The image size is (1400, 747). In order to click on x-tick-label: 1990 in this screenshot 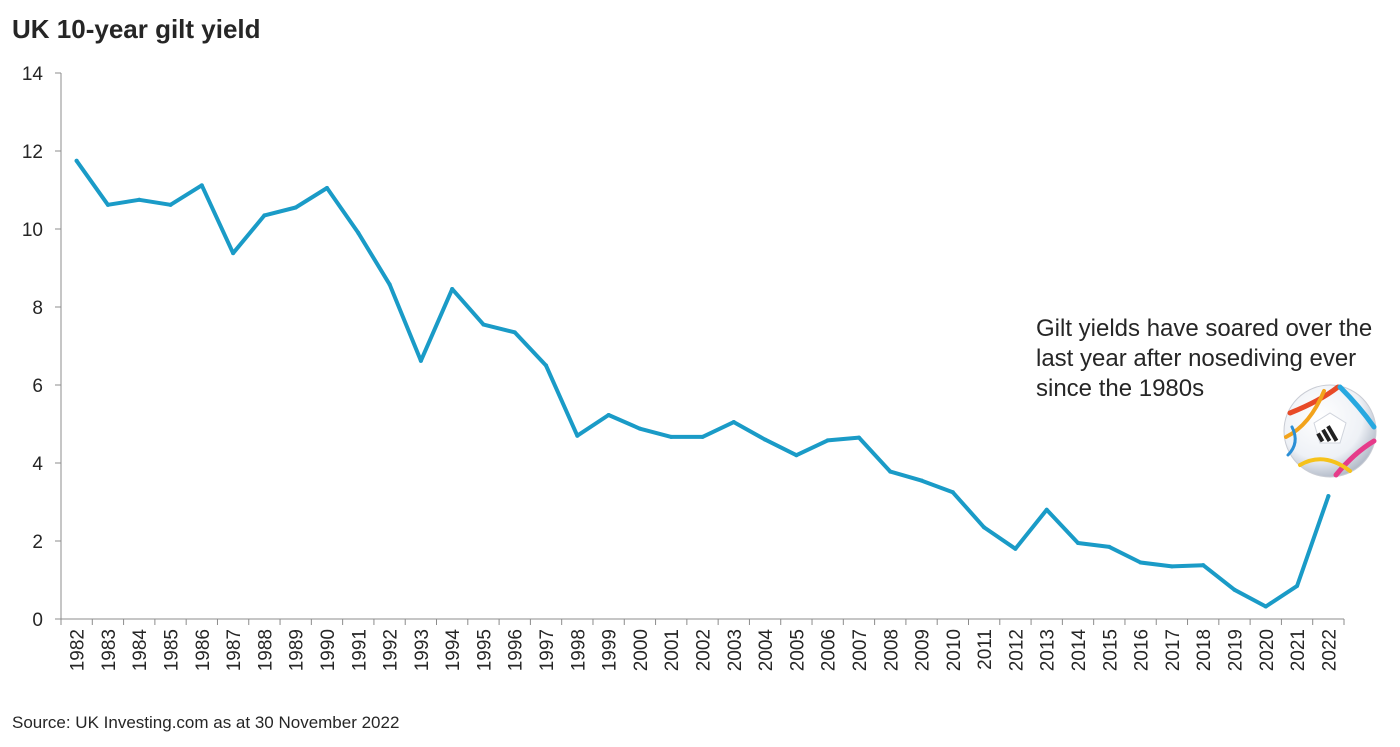, I will do `click(328, 650)`.